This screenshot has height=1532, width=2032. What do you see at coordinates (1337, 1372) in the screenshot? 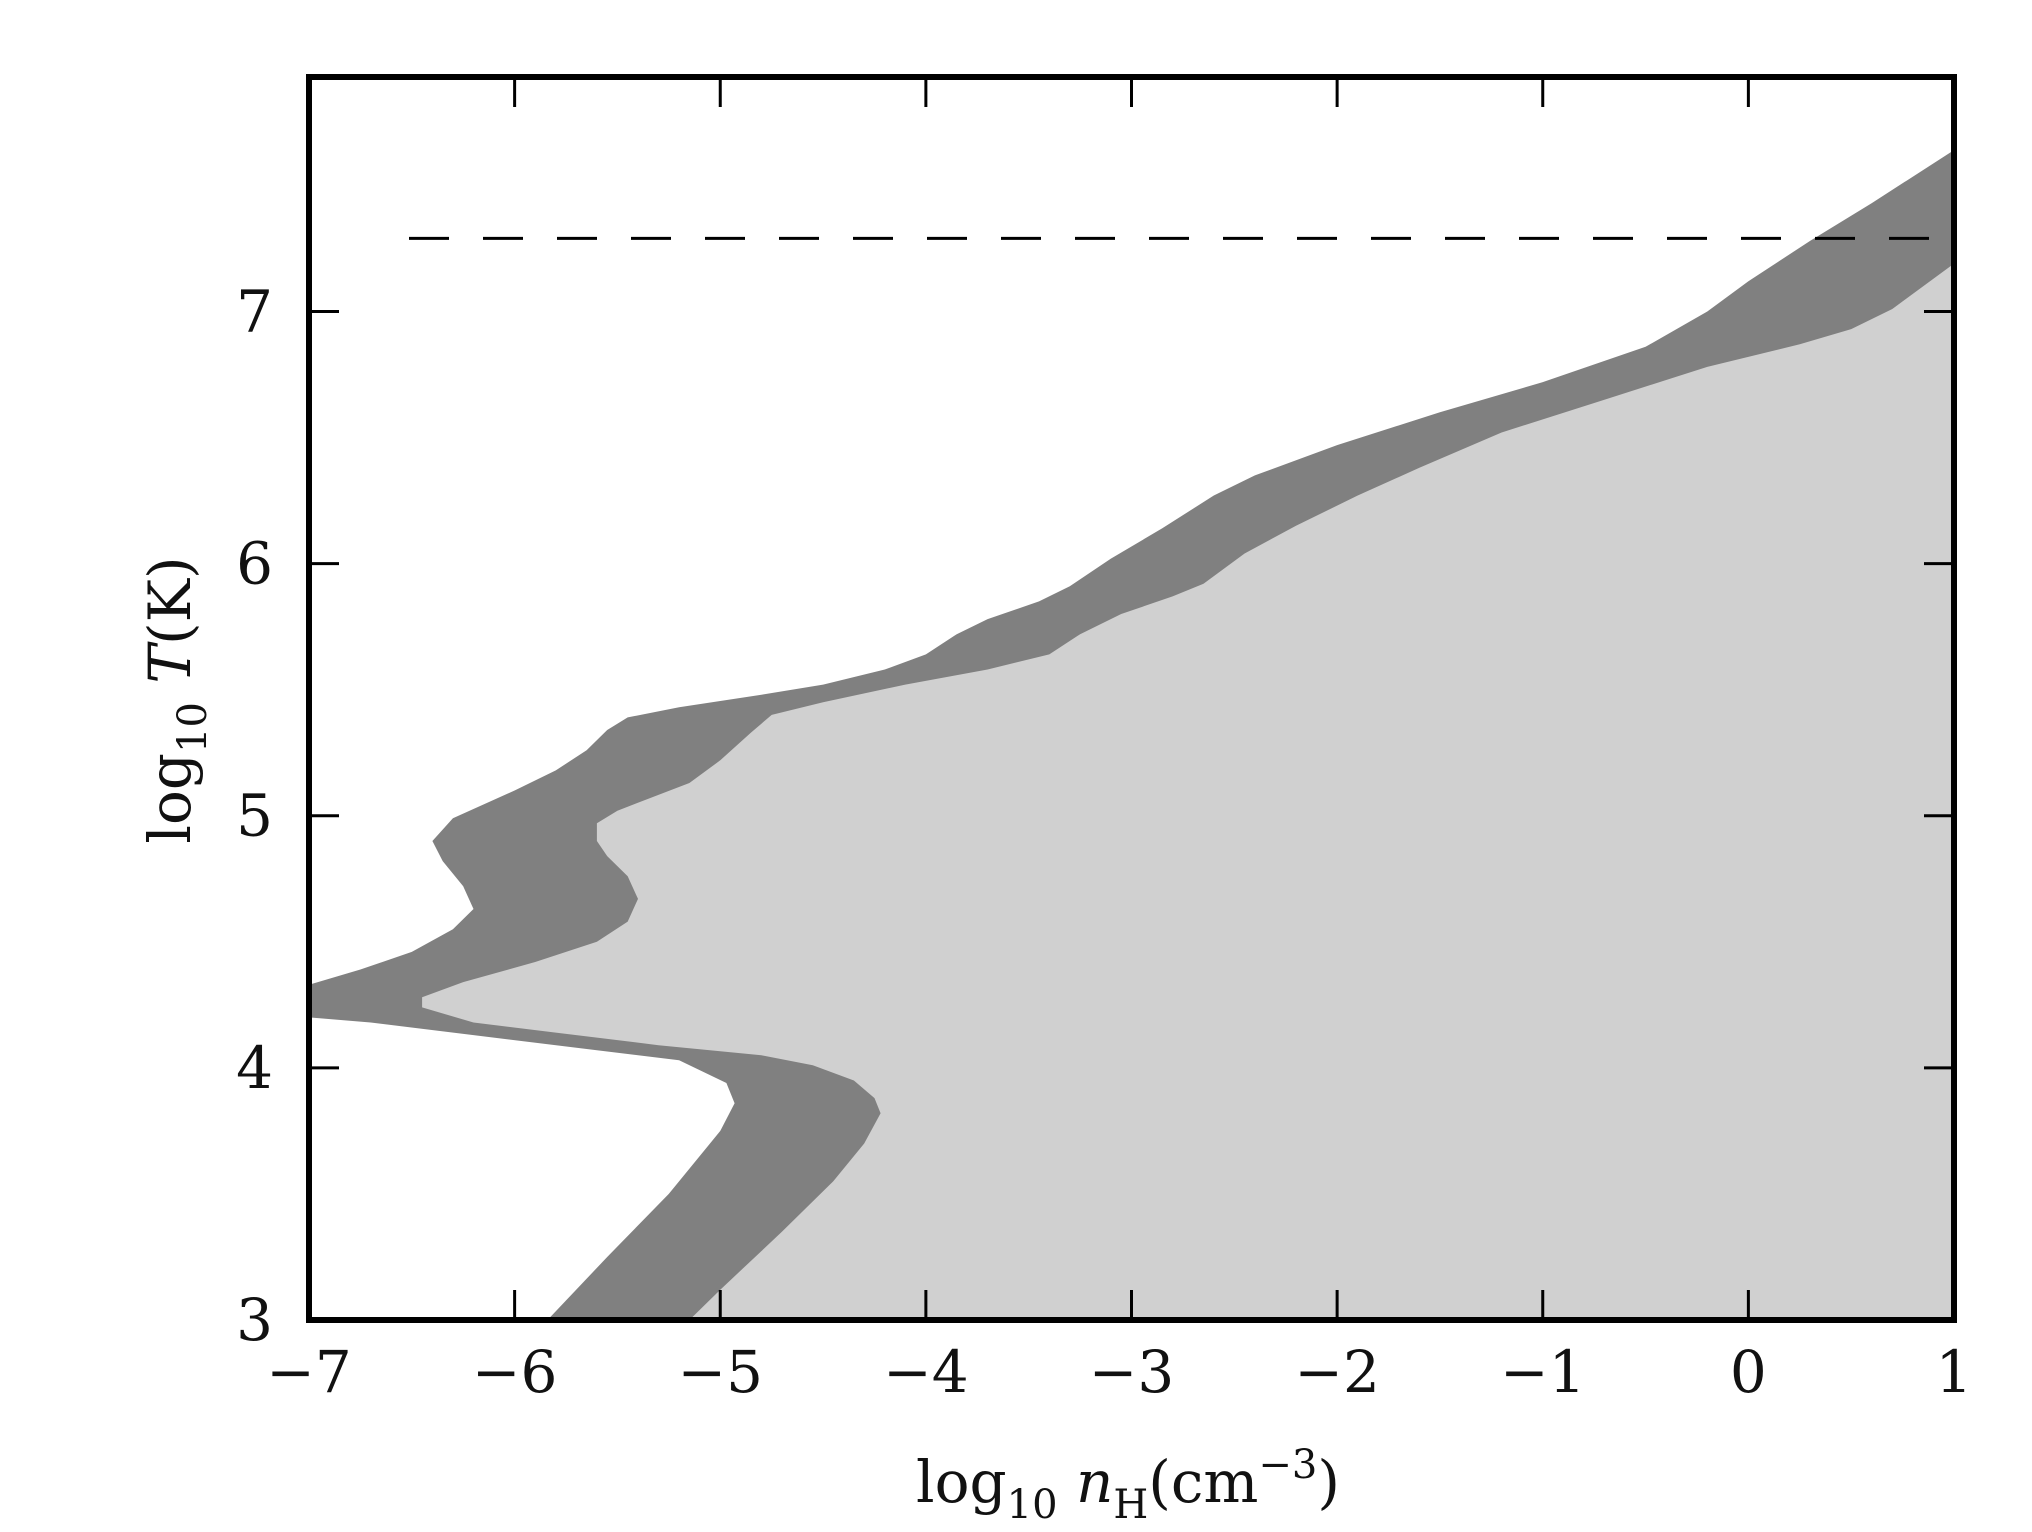
I see `x-tick-label: −2` at bounding box center [1337, 1372].